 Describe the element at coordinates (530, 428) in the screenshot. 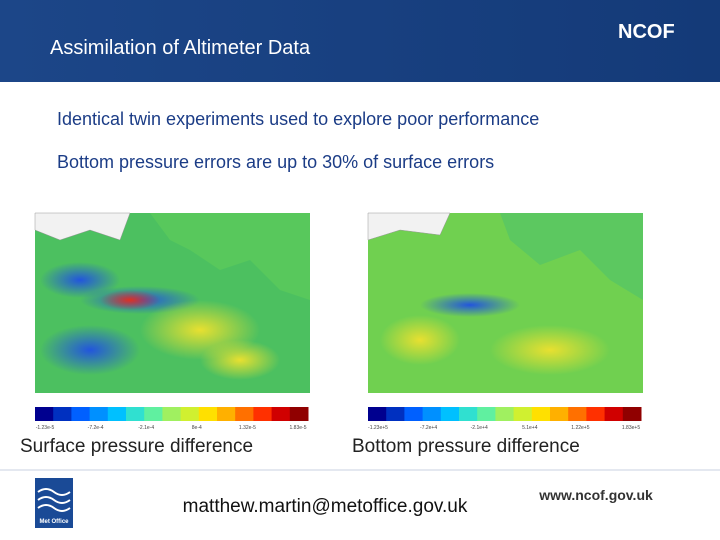

I see `colorbar-label: 5.1e+4` at that location.